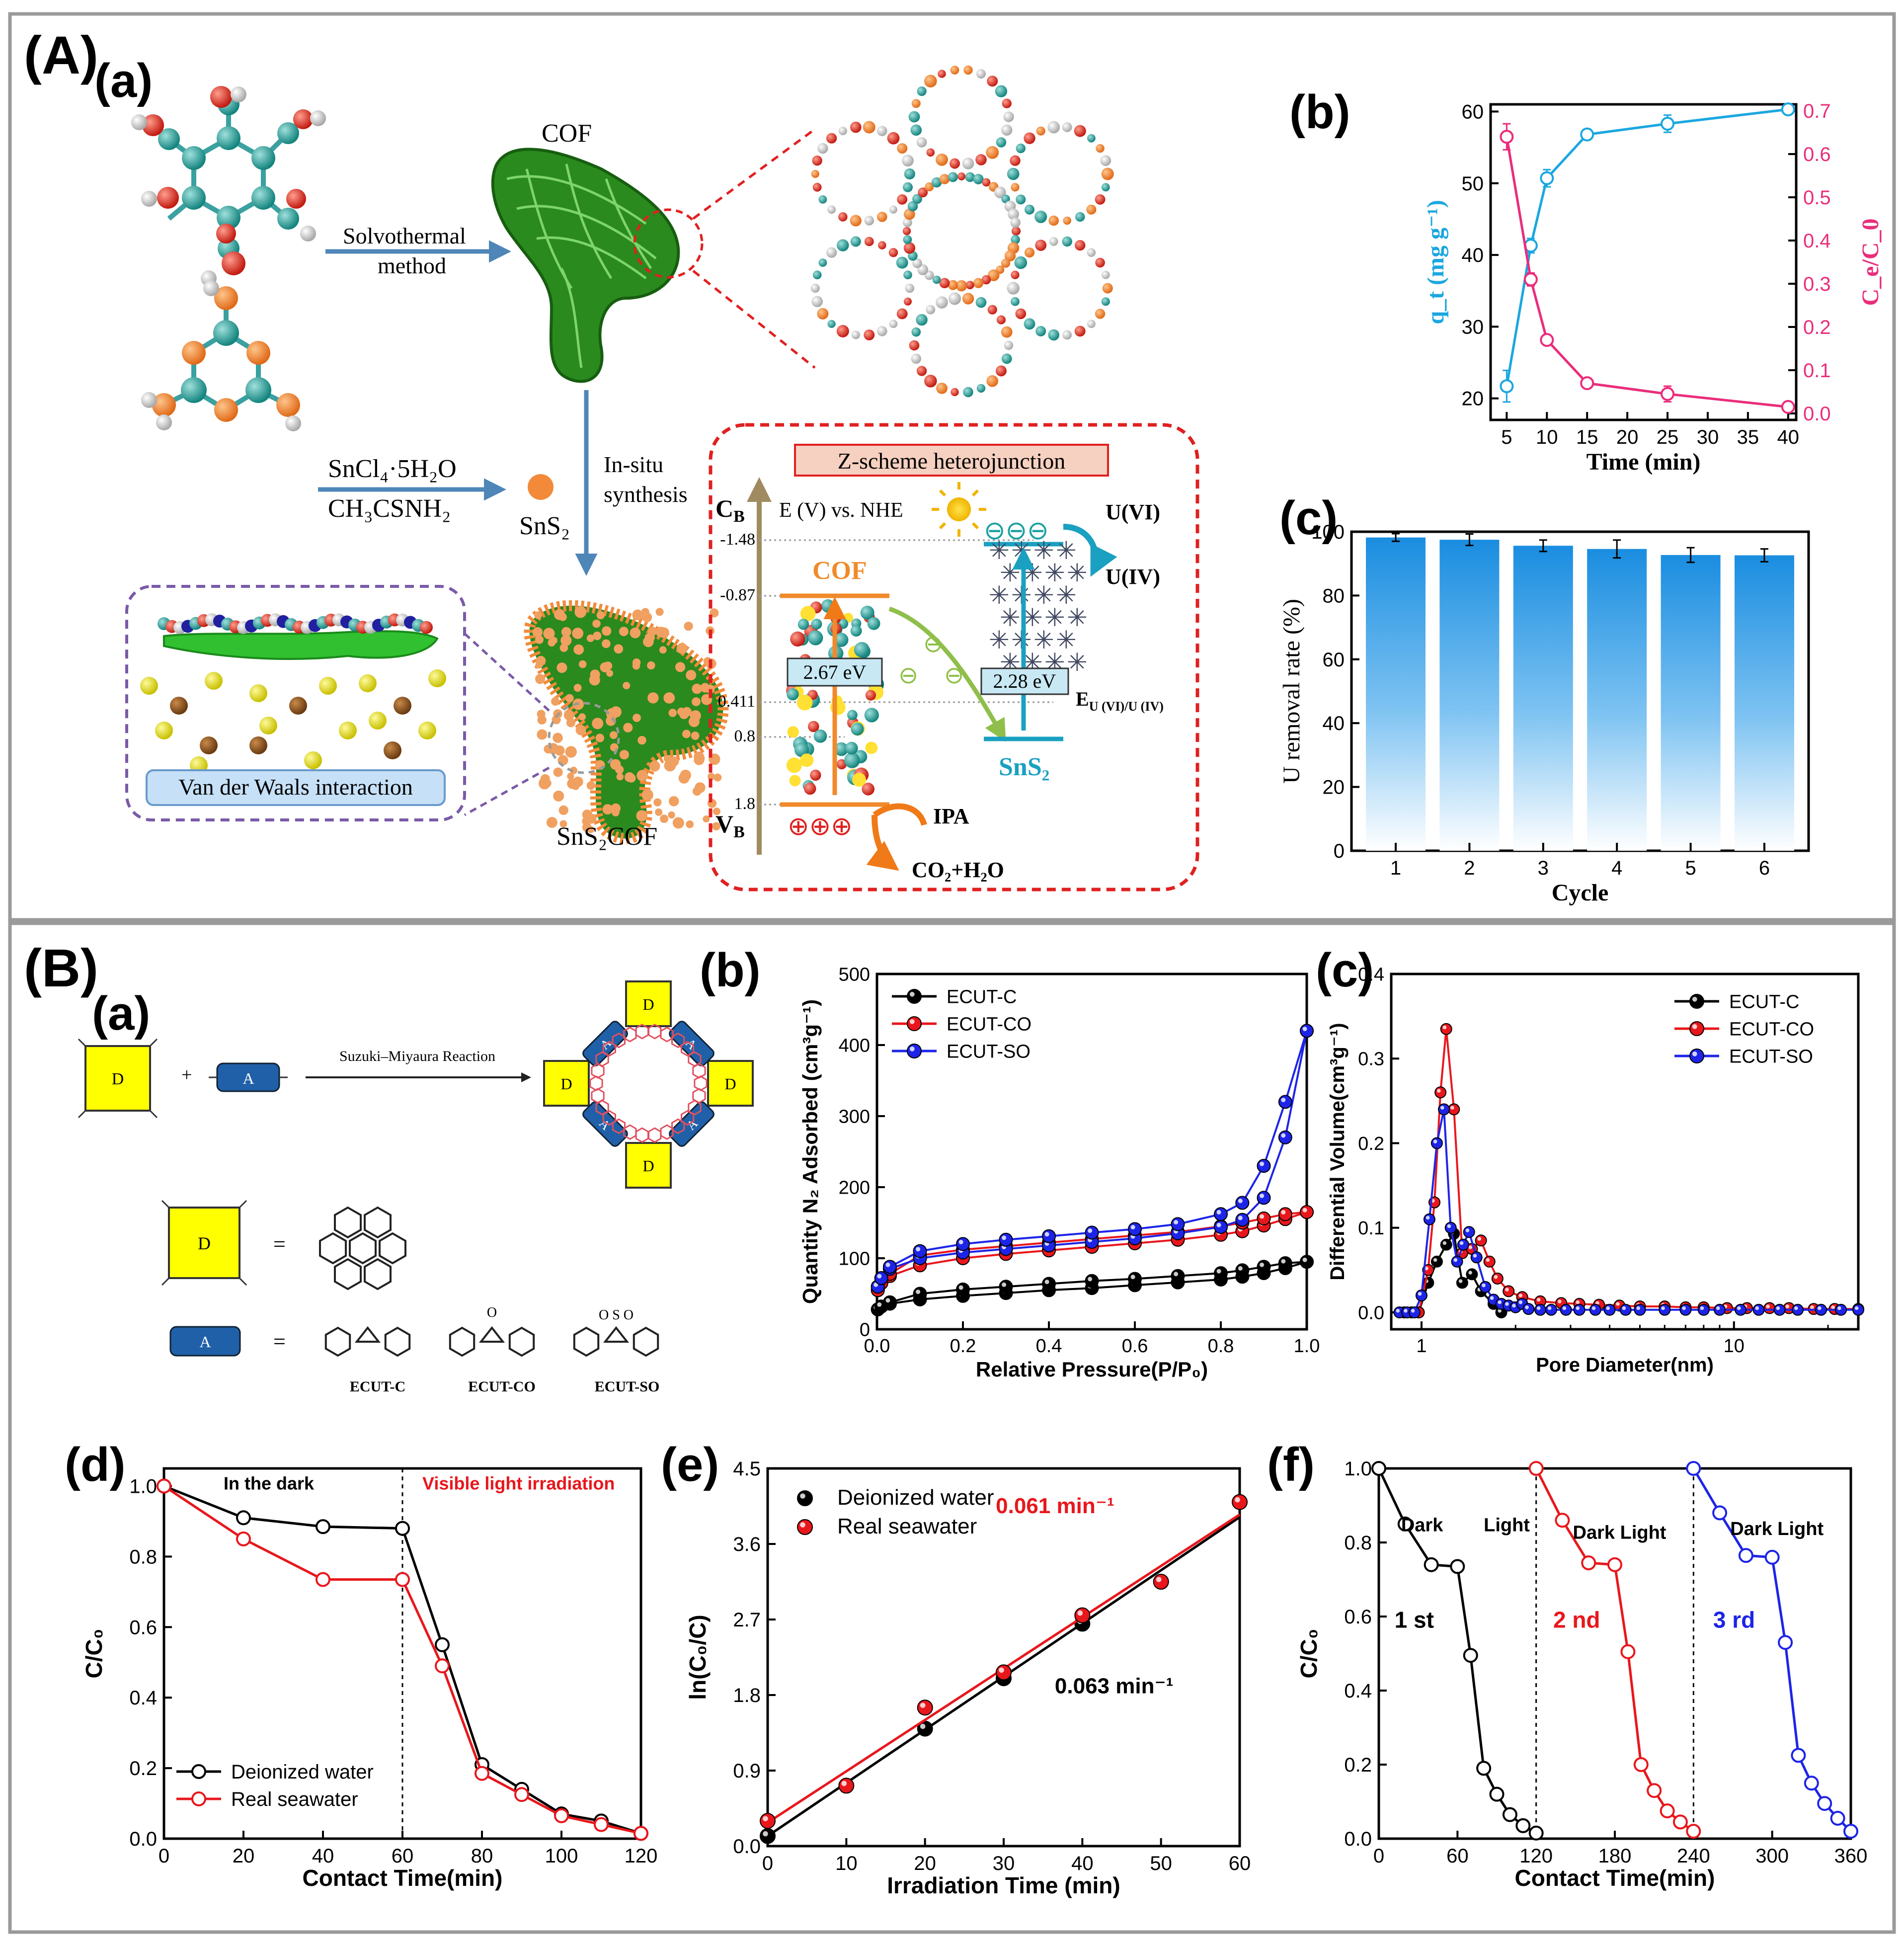 The image size is (1904, 1943). Describe the element at coordinates (890, 1302) in the screenshot. I see `desorption-point-ECUT-C` at that location.